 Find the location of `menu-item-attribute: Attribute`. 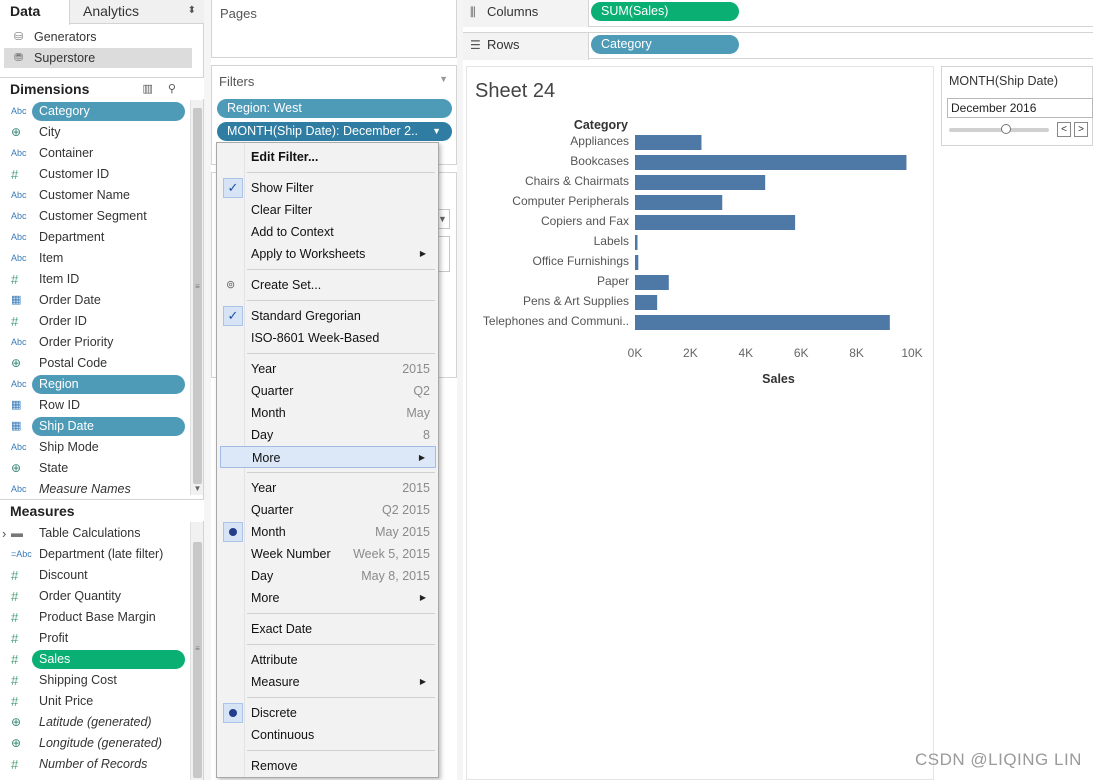

menu-item-attribute: Attribute is located at coordinates (328, 660).